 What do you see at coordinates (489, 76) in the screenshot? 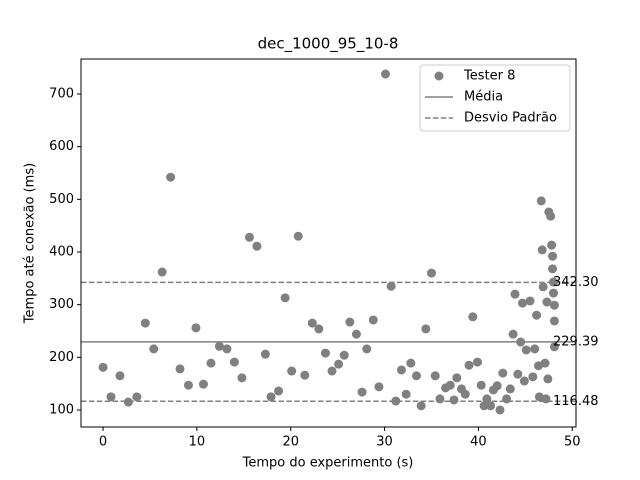
I see `legend-label: Tester 8` at bounding box center [489, 76].